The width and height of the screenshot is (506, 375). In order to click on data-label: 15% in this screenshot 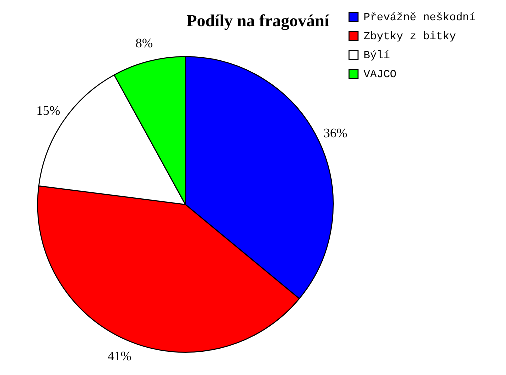, I will do `click(48, 110)`.